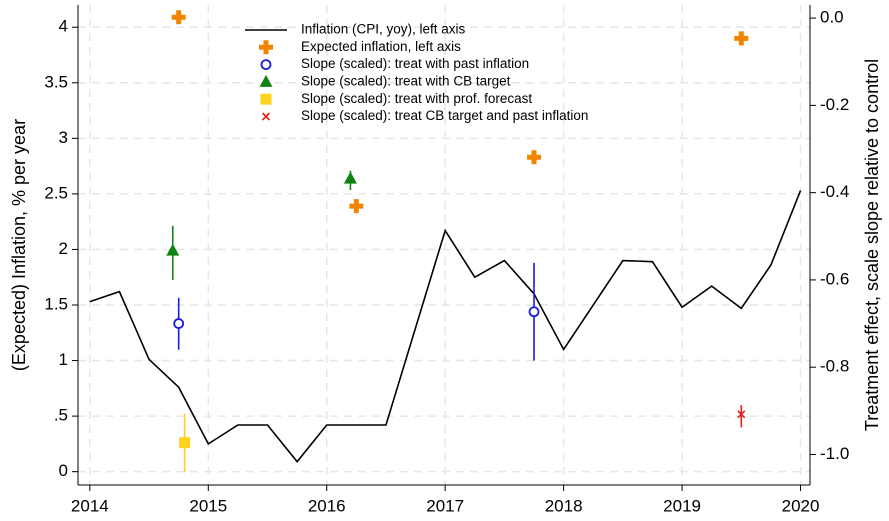 This screenshot has width=889, height=521. What do you see at coordinates (832, 17) in the screenshot?
I see `y2-tick-label: 0.0` at bounding box center [832, 17].